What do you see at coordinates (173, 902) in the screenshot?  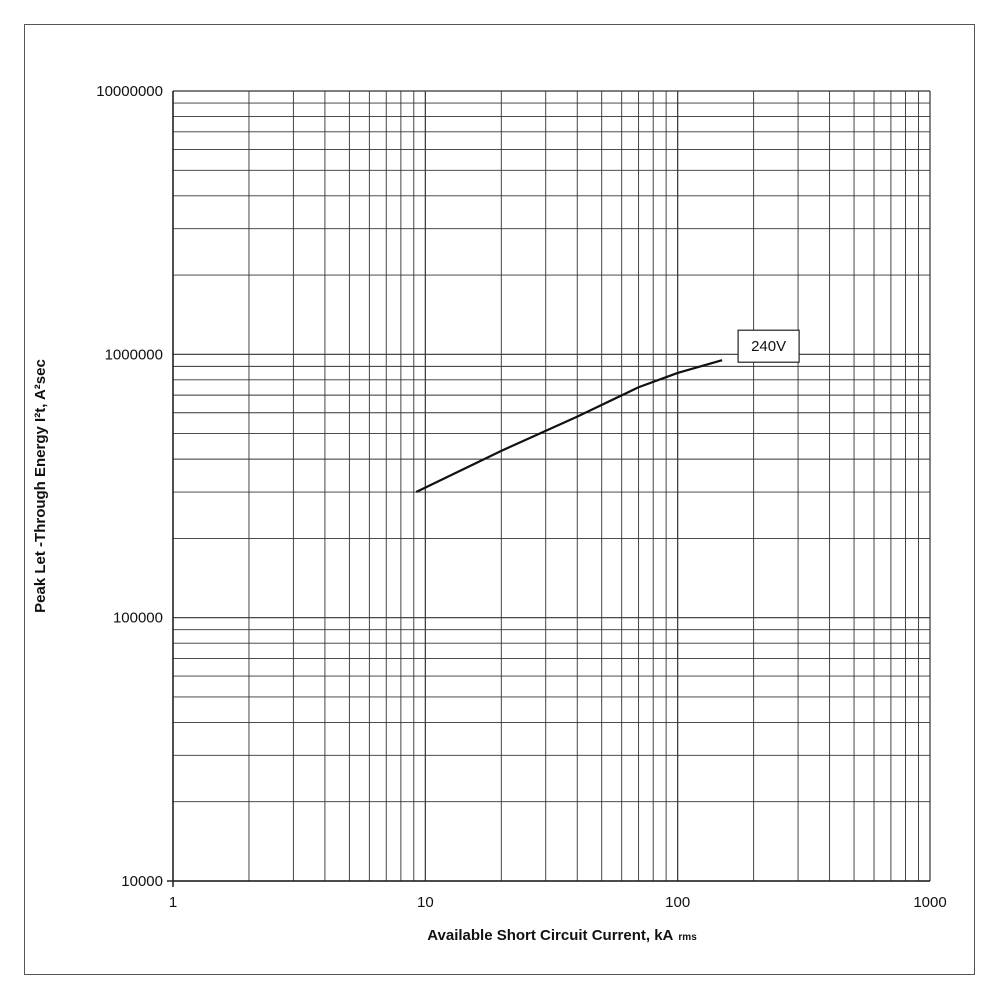 I see `x-tick-label: 1` at bounding box center [173, 902].